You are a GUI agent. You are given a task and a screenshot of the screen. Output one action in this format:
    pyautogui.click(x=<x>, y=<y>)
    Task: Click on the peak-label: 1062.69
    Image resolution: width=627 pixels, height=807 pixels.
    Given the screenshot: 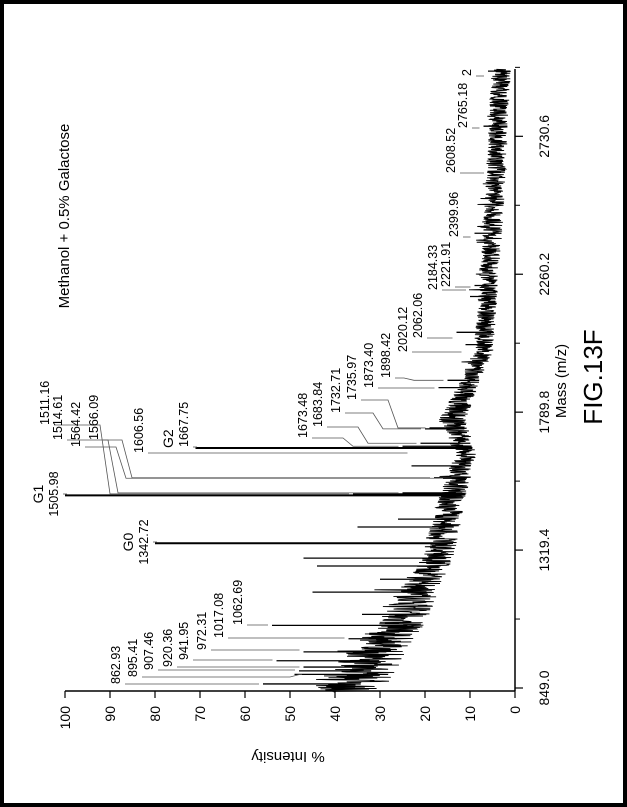 What is the action you would take?
    pyautogui.click(x=238, y=602)
    